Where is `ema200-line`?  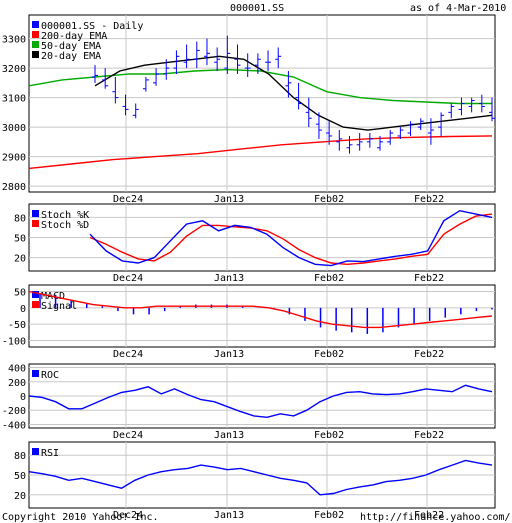 ema200-line is located at coordinates (260, 152).